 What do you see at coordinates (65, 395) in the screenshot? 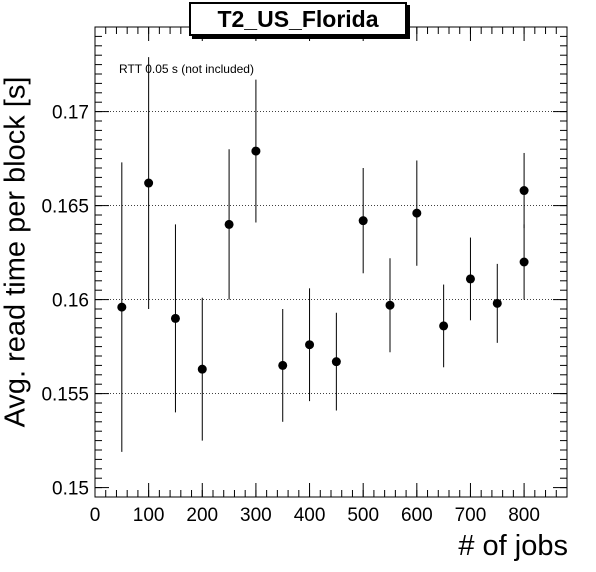
I see `y-tick-label: 0.155` at bounding box center [65, 395].